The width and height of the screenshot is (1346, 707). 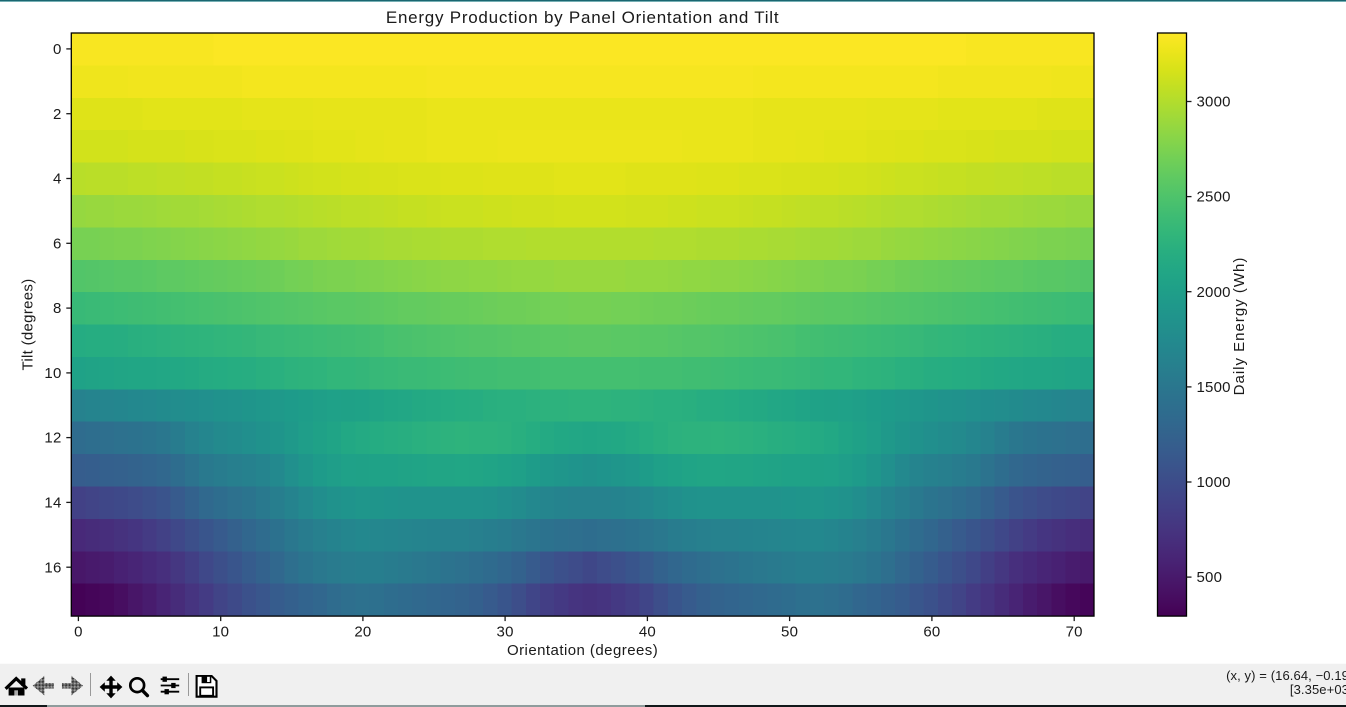 What do you see at coordinates (789, 632) in the screenshot?
I see `svg-text: 50` at bounding box center [789, 632].